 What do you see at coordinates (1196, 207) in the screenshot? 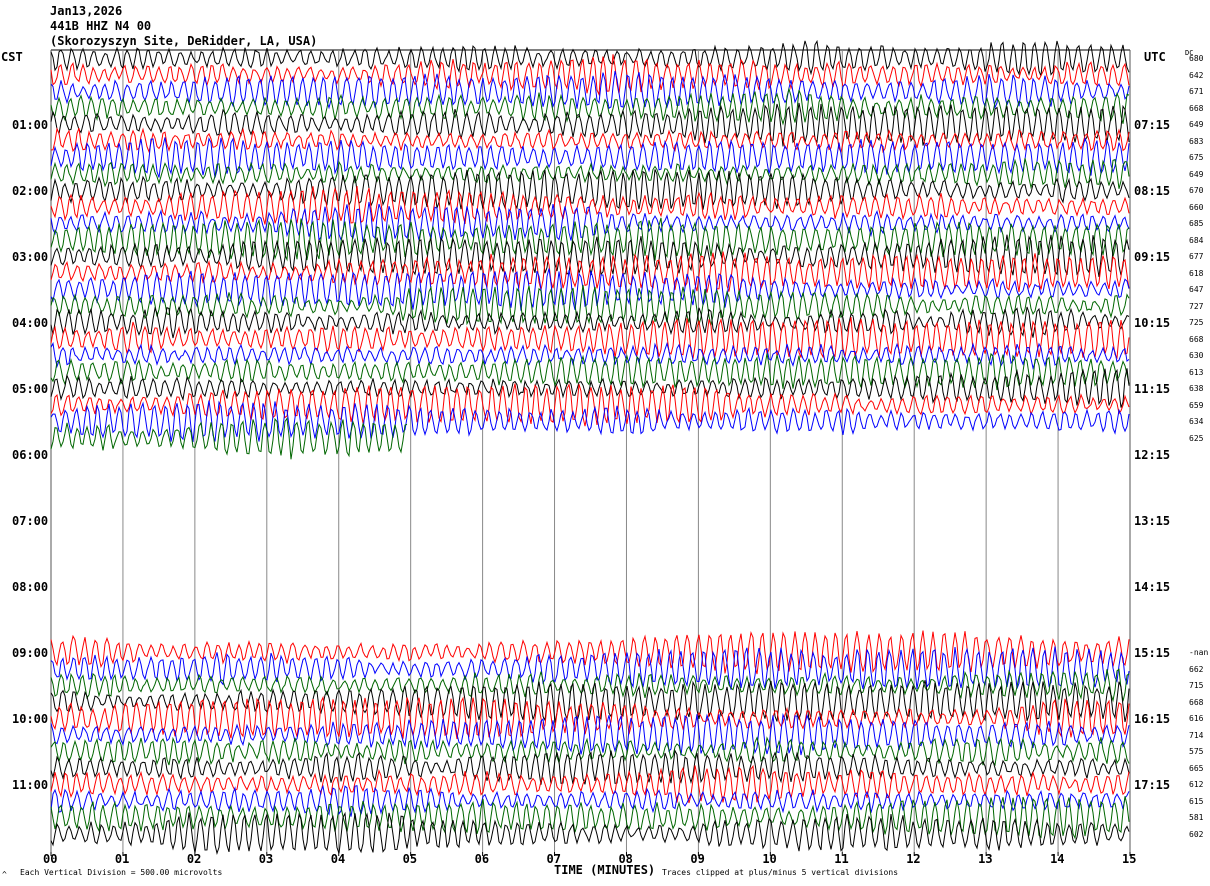
I see `dc-offset-label: 660` at bounding box center [1196, 207].